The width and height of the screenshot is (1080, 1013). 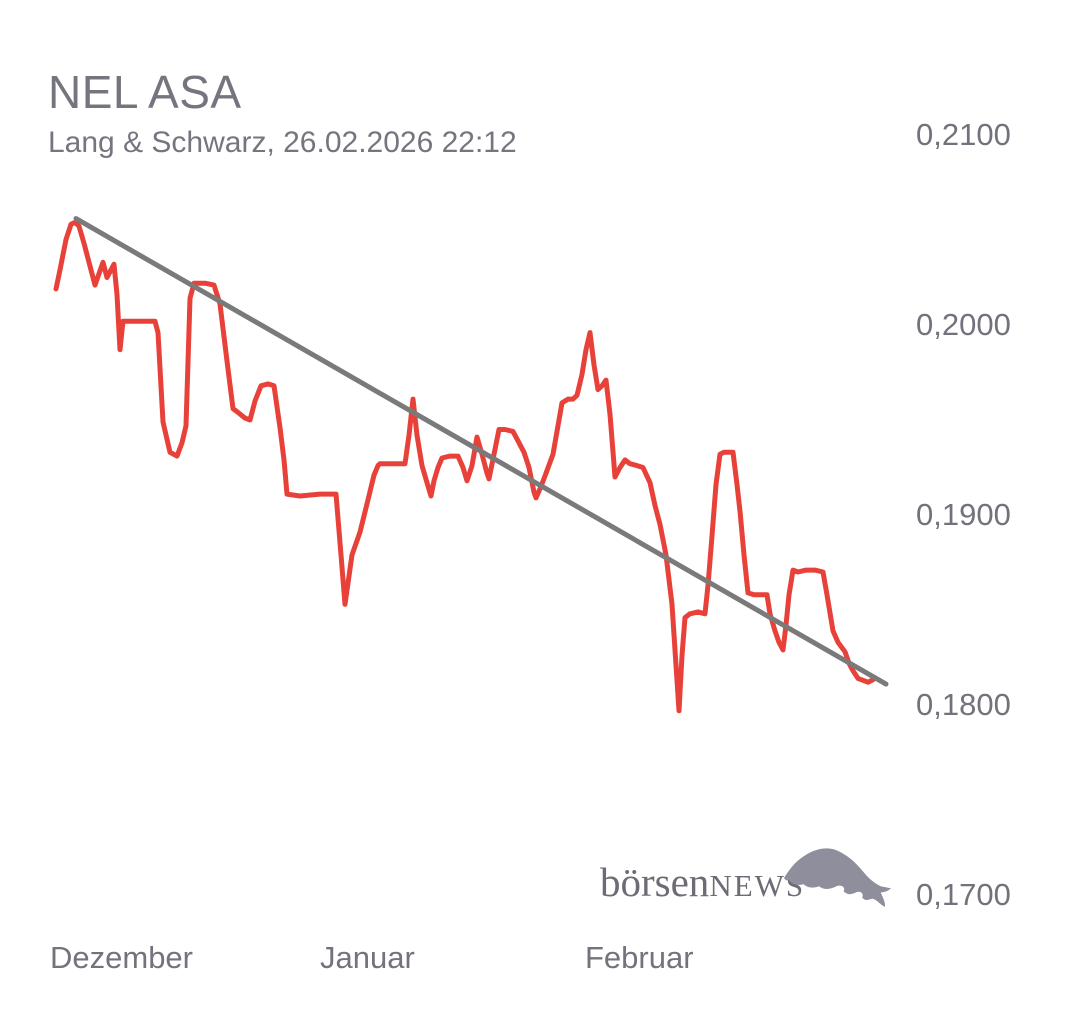 What do you see at coordinates (639, 957) in the screenshot?
I see `x-axis-label: Februar` at bounding box center [639, 957].